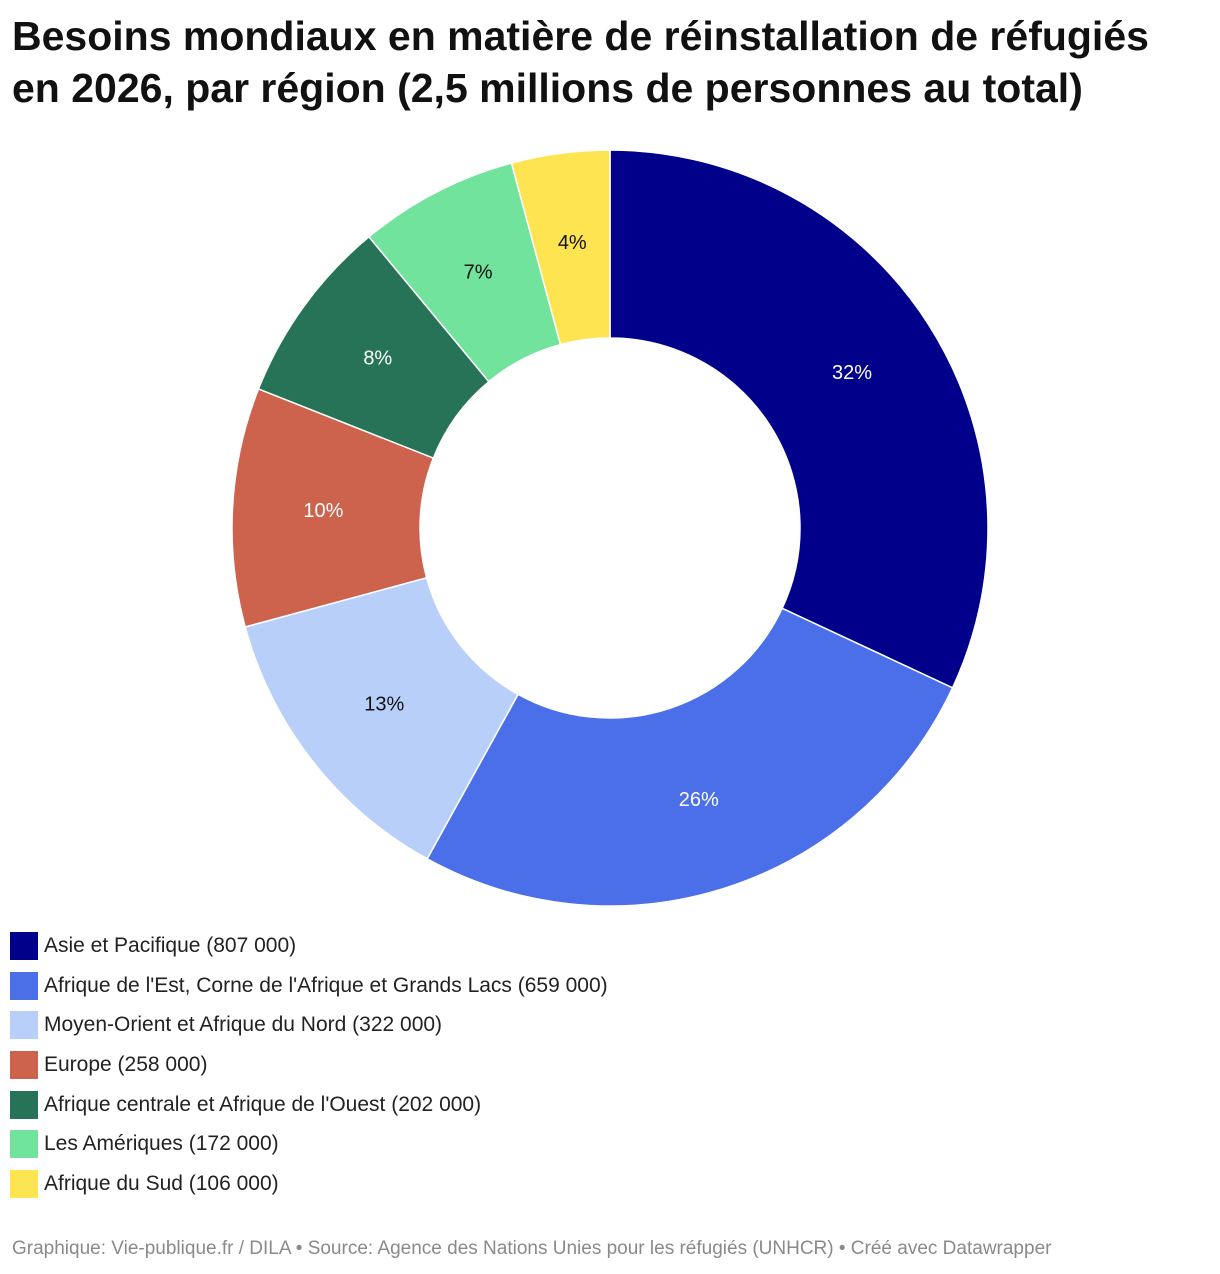 Image resolution: width=1220 pixels, height=1274 pixels. What do you see at coordinates (699, 800) in the screenshot?
I see `slice-label-1: 26%` at bounding box center [699, 800].